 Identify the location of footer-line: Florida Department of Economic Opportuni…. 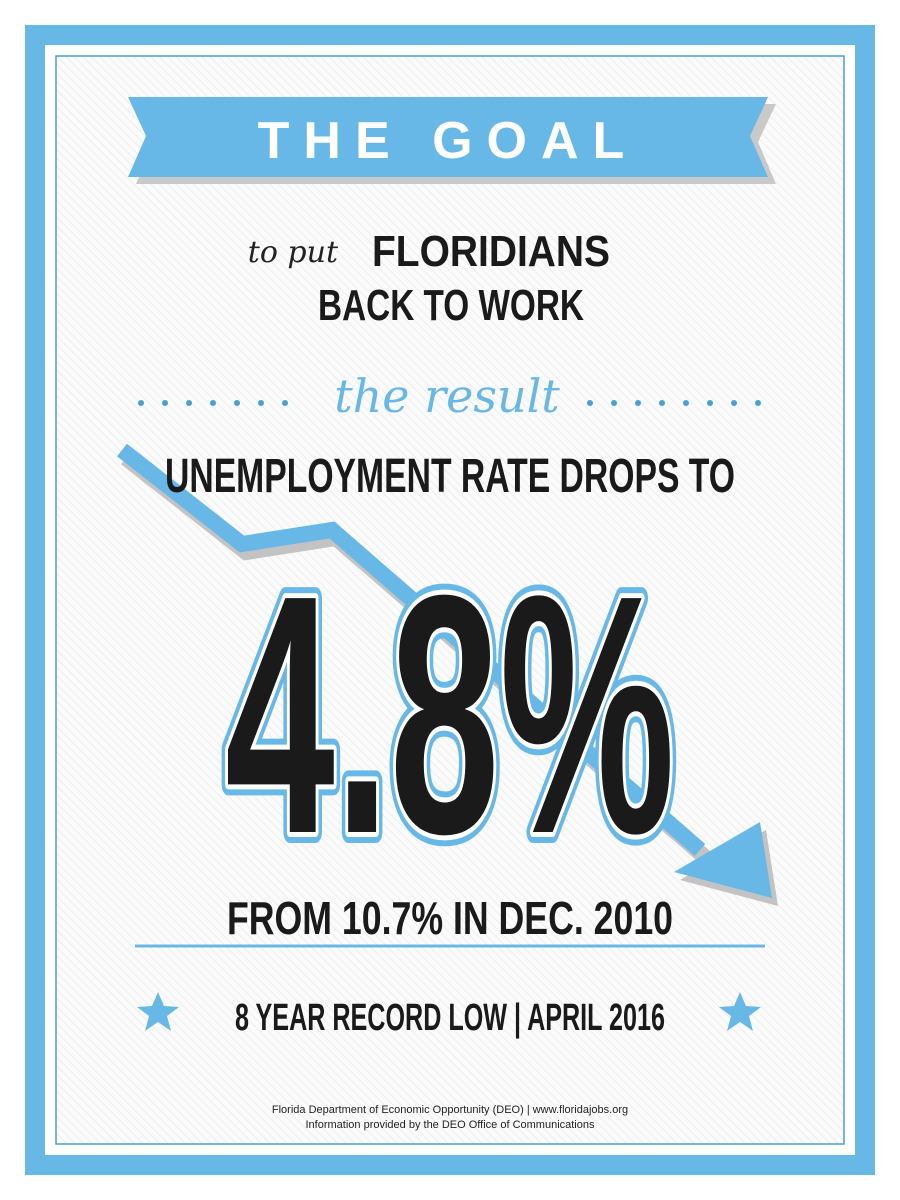
(450, 1110).